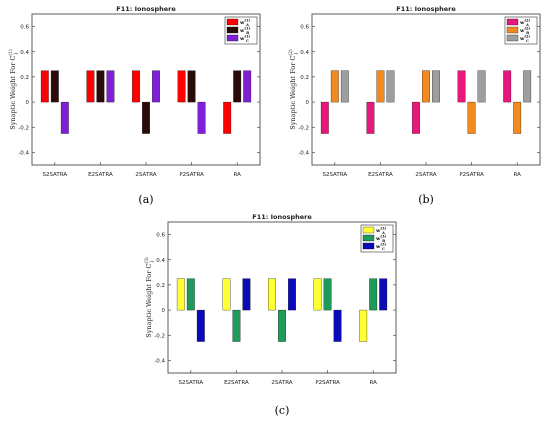 This screenshot has height=423, width=550. Describe the element at coordinates (293, 89) in the screenshot. I see `y-axis-label-b: Synaptic Weight For C(2)j` at that location.